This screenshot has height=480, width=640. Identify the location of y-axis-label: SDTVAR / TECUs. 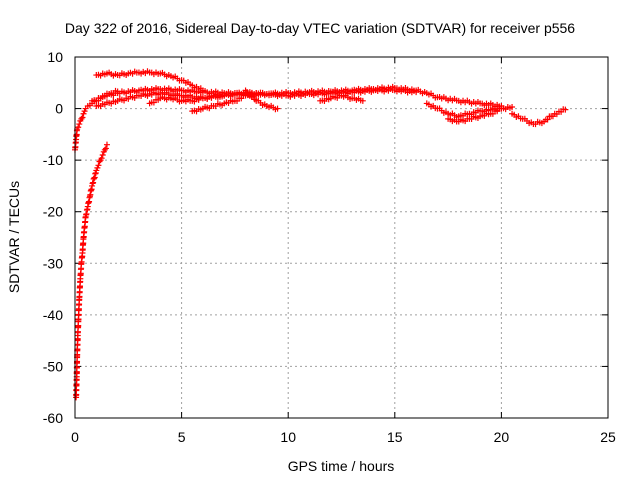
(14, 237).